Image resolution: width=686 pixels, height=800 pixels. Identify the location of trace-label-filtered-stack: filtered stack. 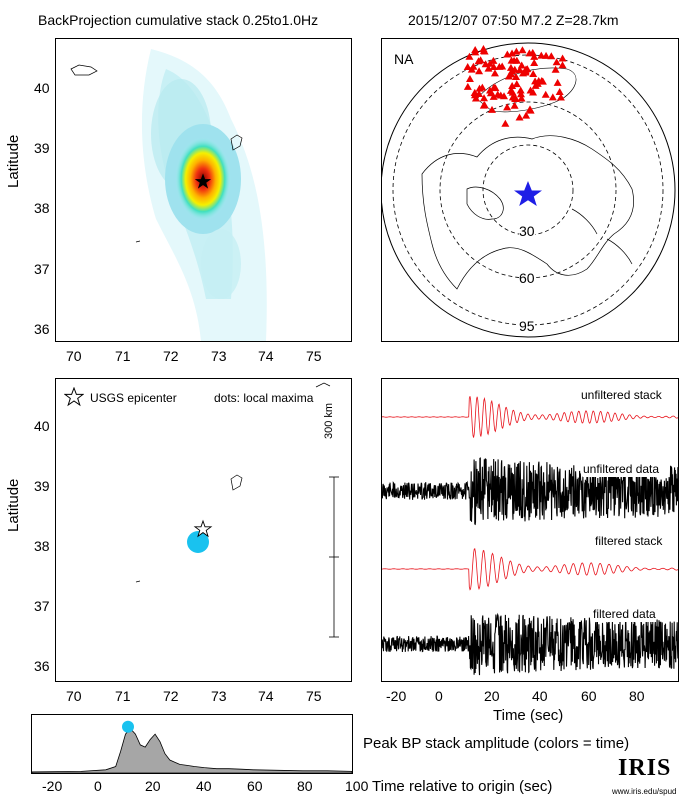
(629, 541).